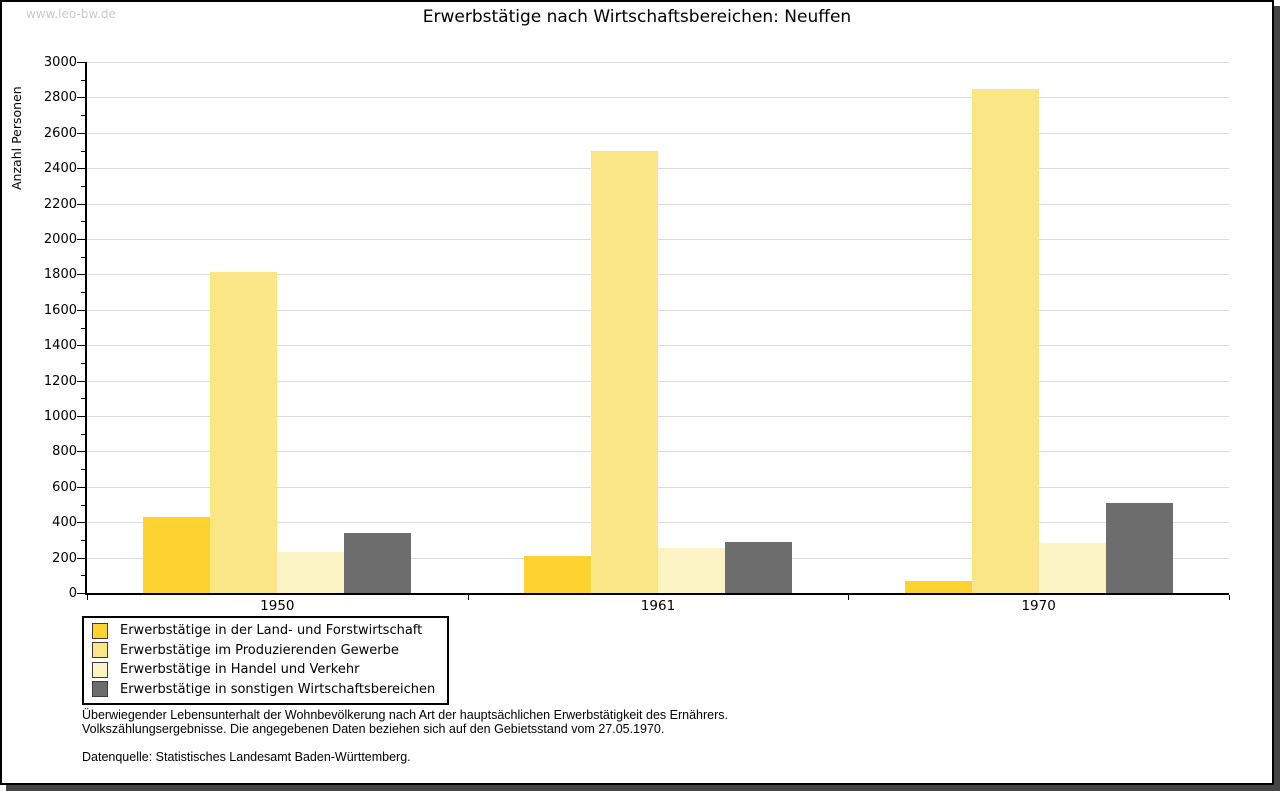 This screenshot has width=1280, height=791. What do you see at coordinates (259, 650) in the screenshot?
I see `legend-label: Erwerbstätige im Produzierenden Gewerbe` at bounding box center [259, 650].